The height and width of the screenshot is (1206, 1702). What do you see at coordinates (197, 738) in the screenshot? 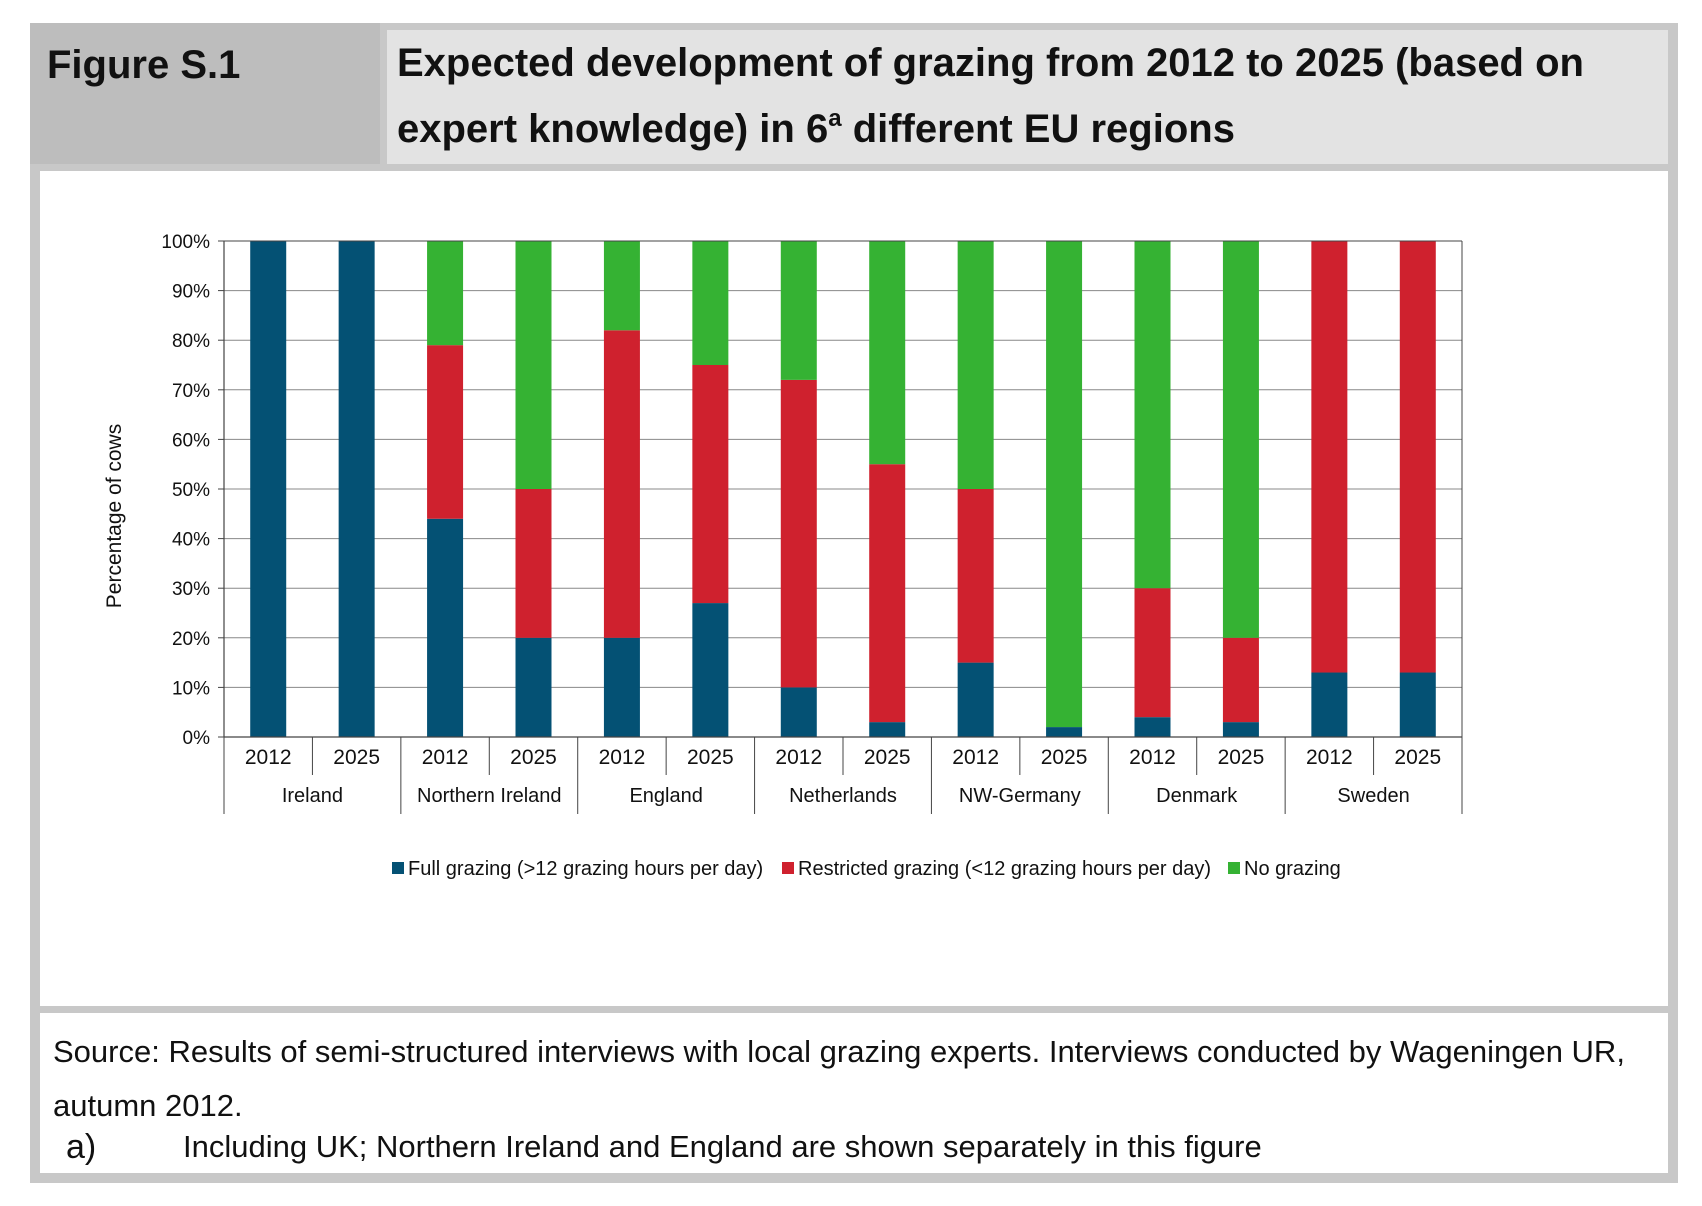
I see `y-tick-label: 0%` at bounding box center [197, 738].